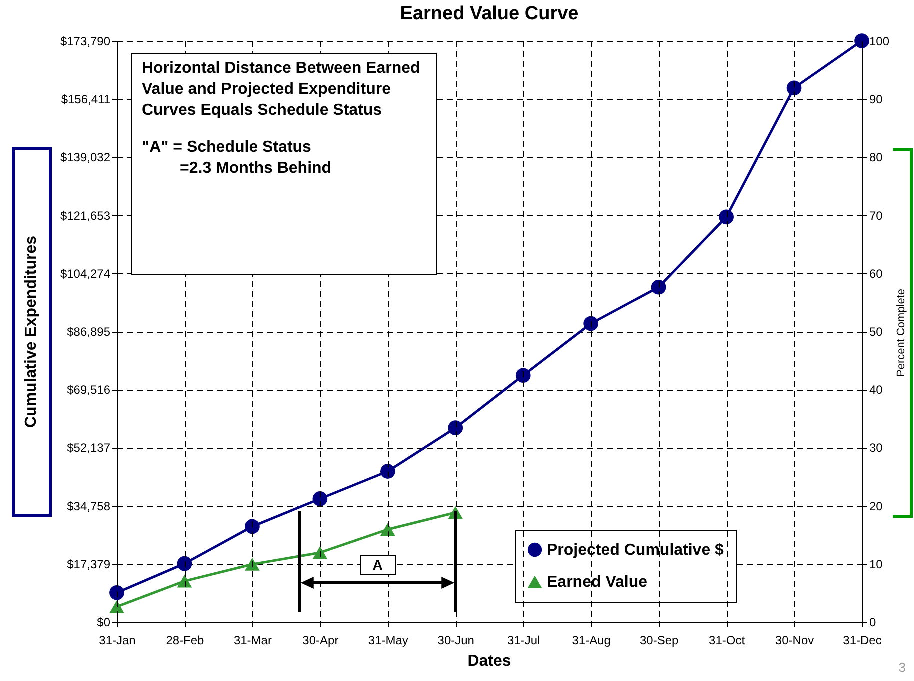 The image size is (914, 681). What do you see at coordinates (635, 550) in the screenshot?
I see `legend-label: Projected Cumulative $` at bounding box center [635, 550].